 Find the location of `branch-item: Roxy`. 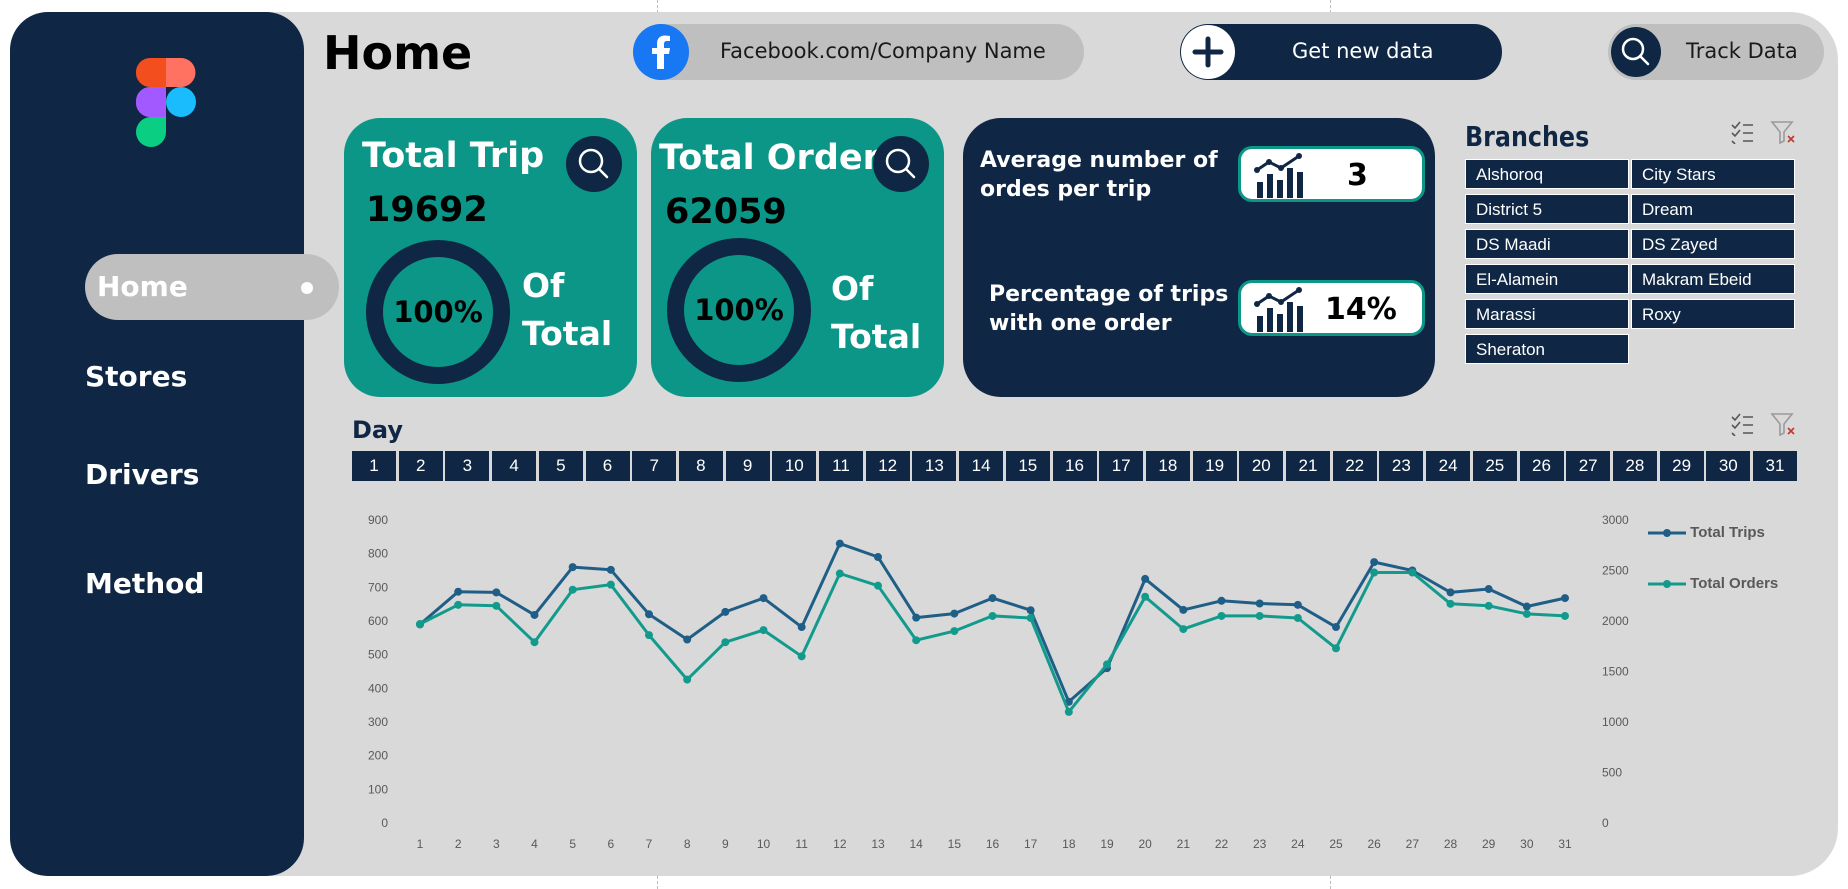

branch-item: Roxy is located at coordinates (1713, 314).